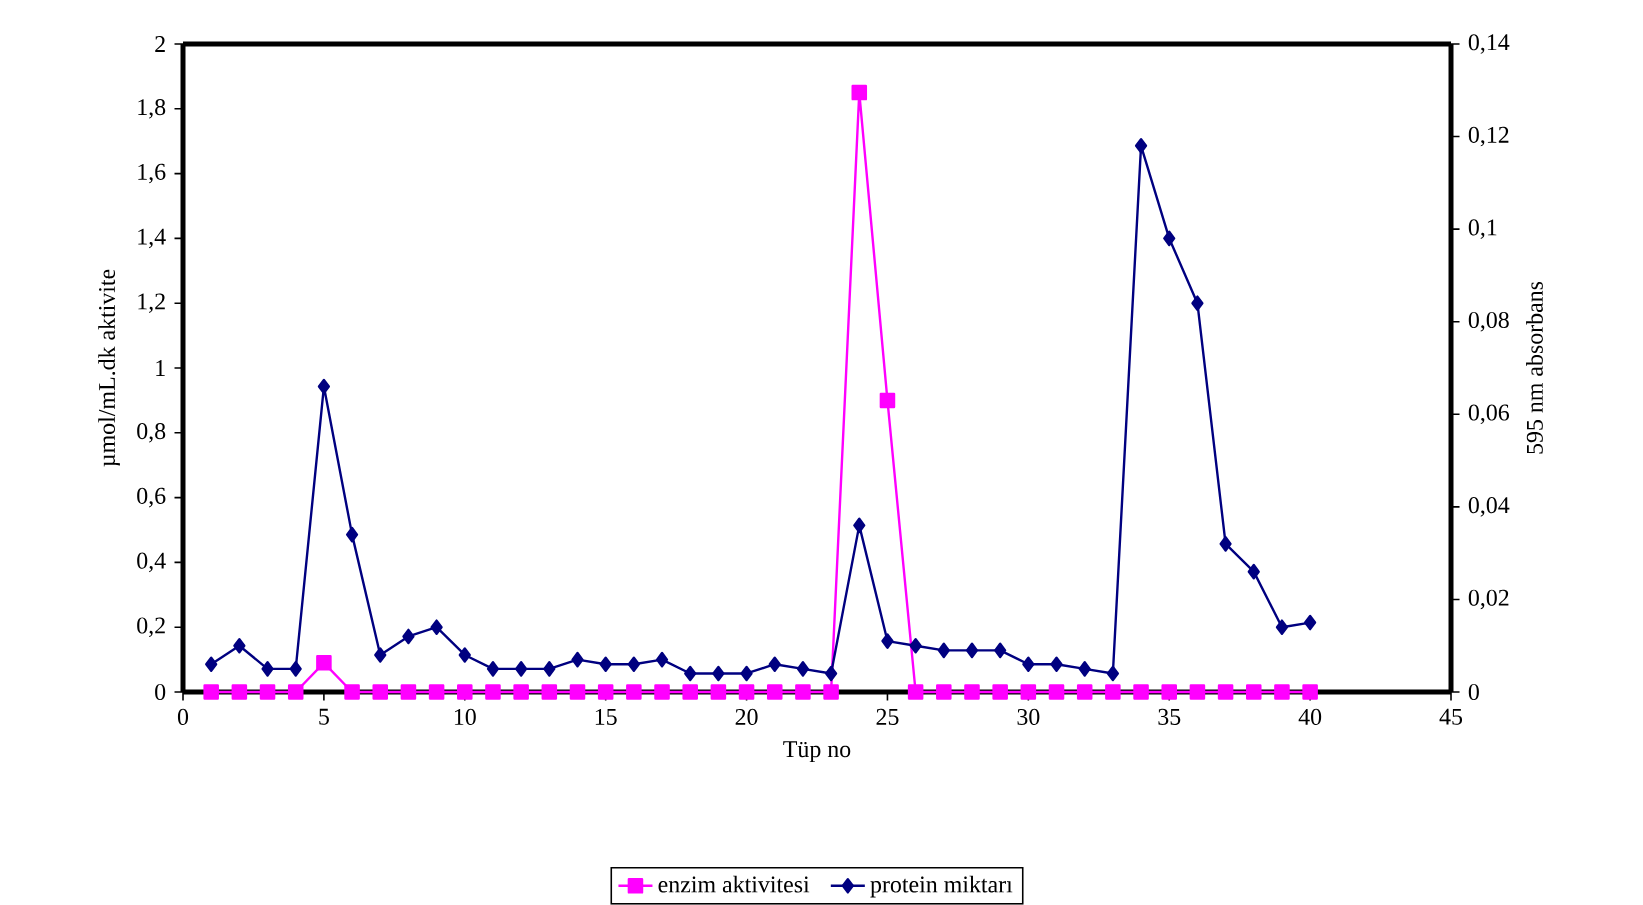 Image resolution: width=1643 pixels, height=905 pixels. I want to click on y2-tick-label: 0, so click(1473, 692).